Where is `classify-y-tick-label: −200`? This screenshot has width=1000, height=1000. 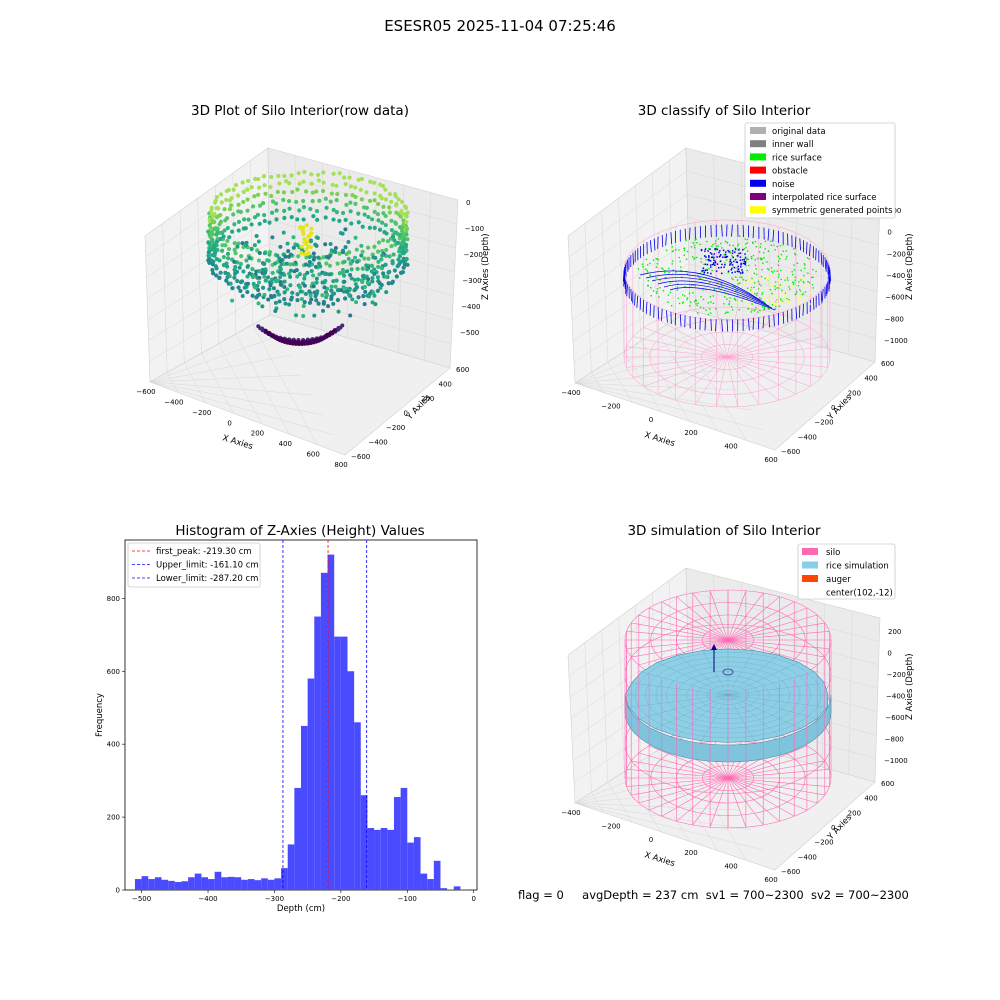
classify-y-tick-label: −200 is located at coordinates (823, 423).